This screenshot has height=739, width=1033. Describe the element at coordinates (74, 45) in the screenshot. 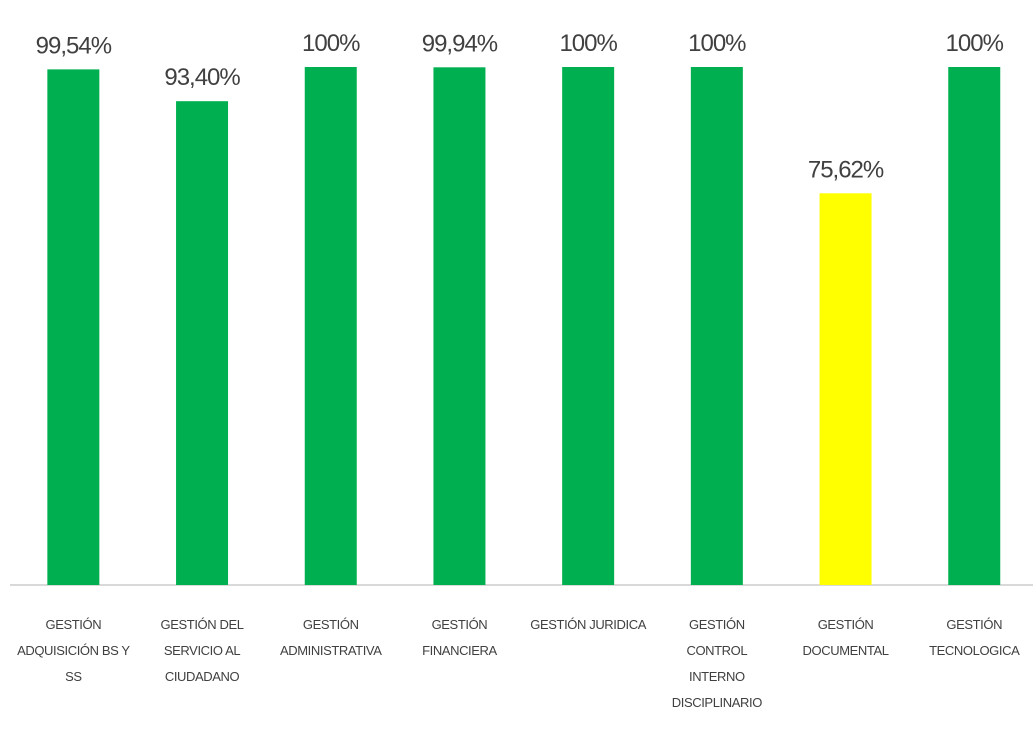

I see `value-label: 99,54%` at that location.